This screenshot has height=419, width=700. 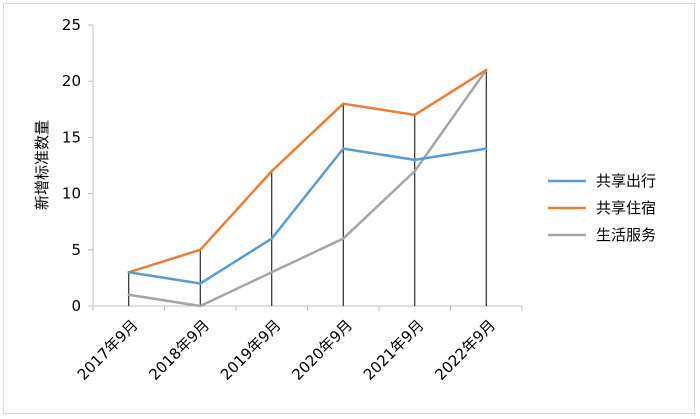 I want to click on y-axis-label: 新增标准数量, so click(x=42, y=165).